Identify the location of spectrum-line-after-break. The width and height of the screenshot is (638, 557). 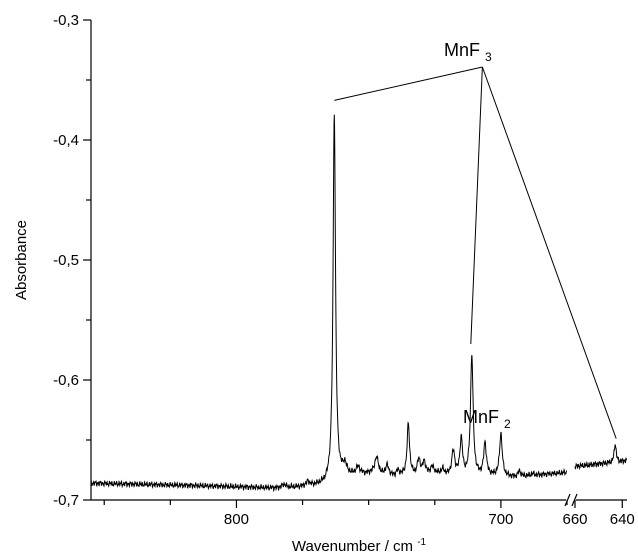
(601, 457).